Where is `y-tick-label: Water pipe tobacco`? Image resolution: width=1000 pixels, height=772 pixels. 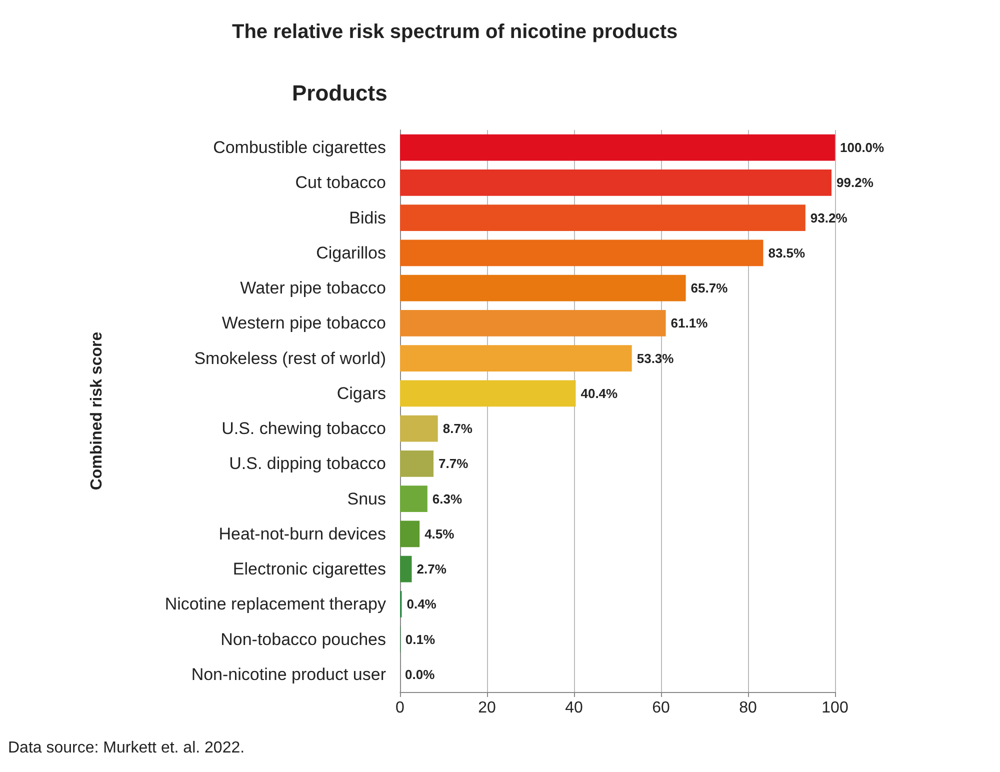
y-tick-label: Water pipe tobacco is located at coordinates (313, 288).